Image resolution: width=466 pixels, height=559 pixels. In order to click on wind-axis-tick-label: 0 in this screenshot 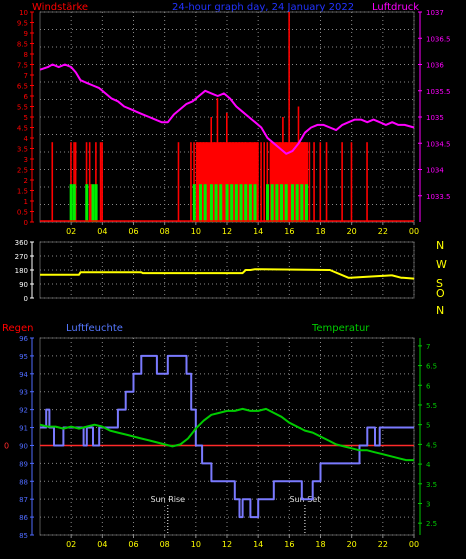, I will do `click(26, 223)`.